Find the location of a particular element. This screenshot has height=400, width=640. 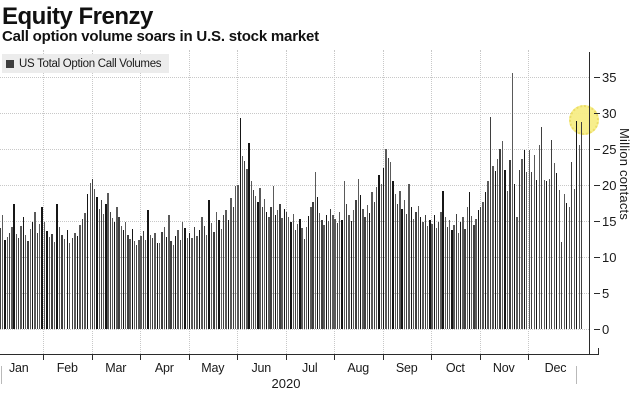

legend-swatch-icon is located at coordinates (10, 63).